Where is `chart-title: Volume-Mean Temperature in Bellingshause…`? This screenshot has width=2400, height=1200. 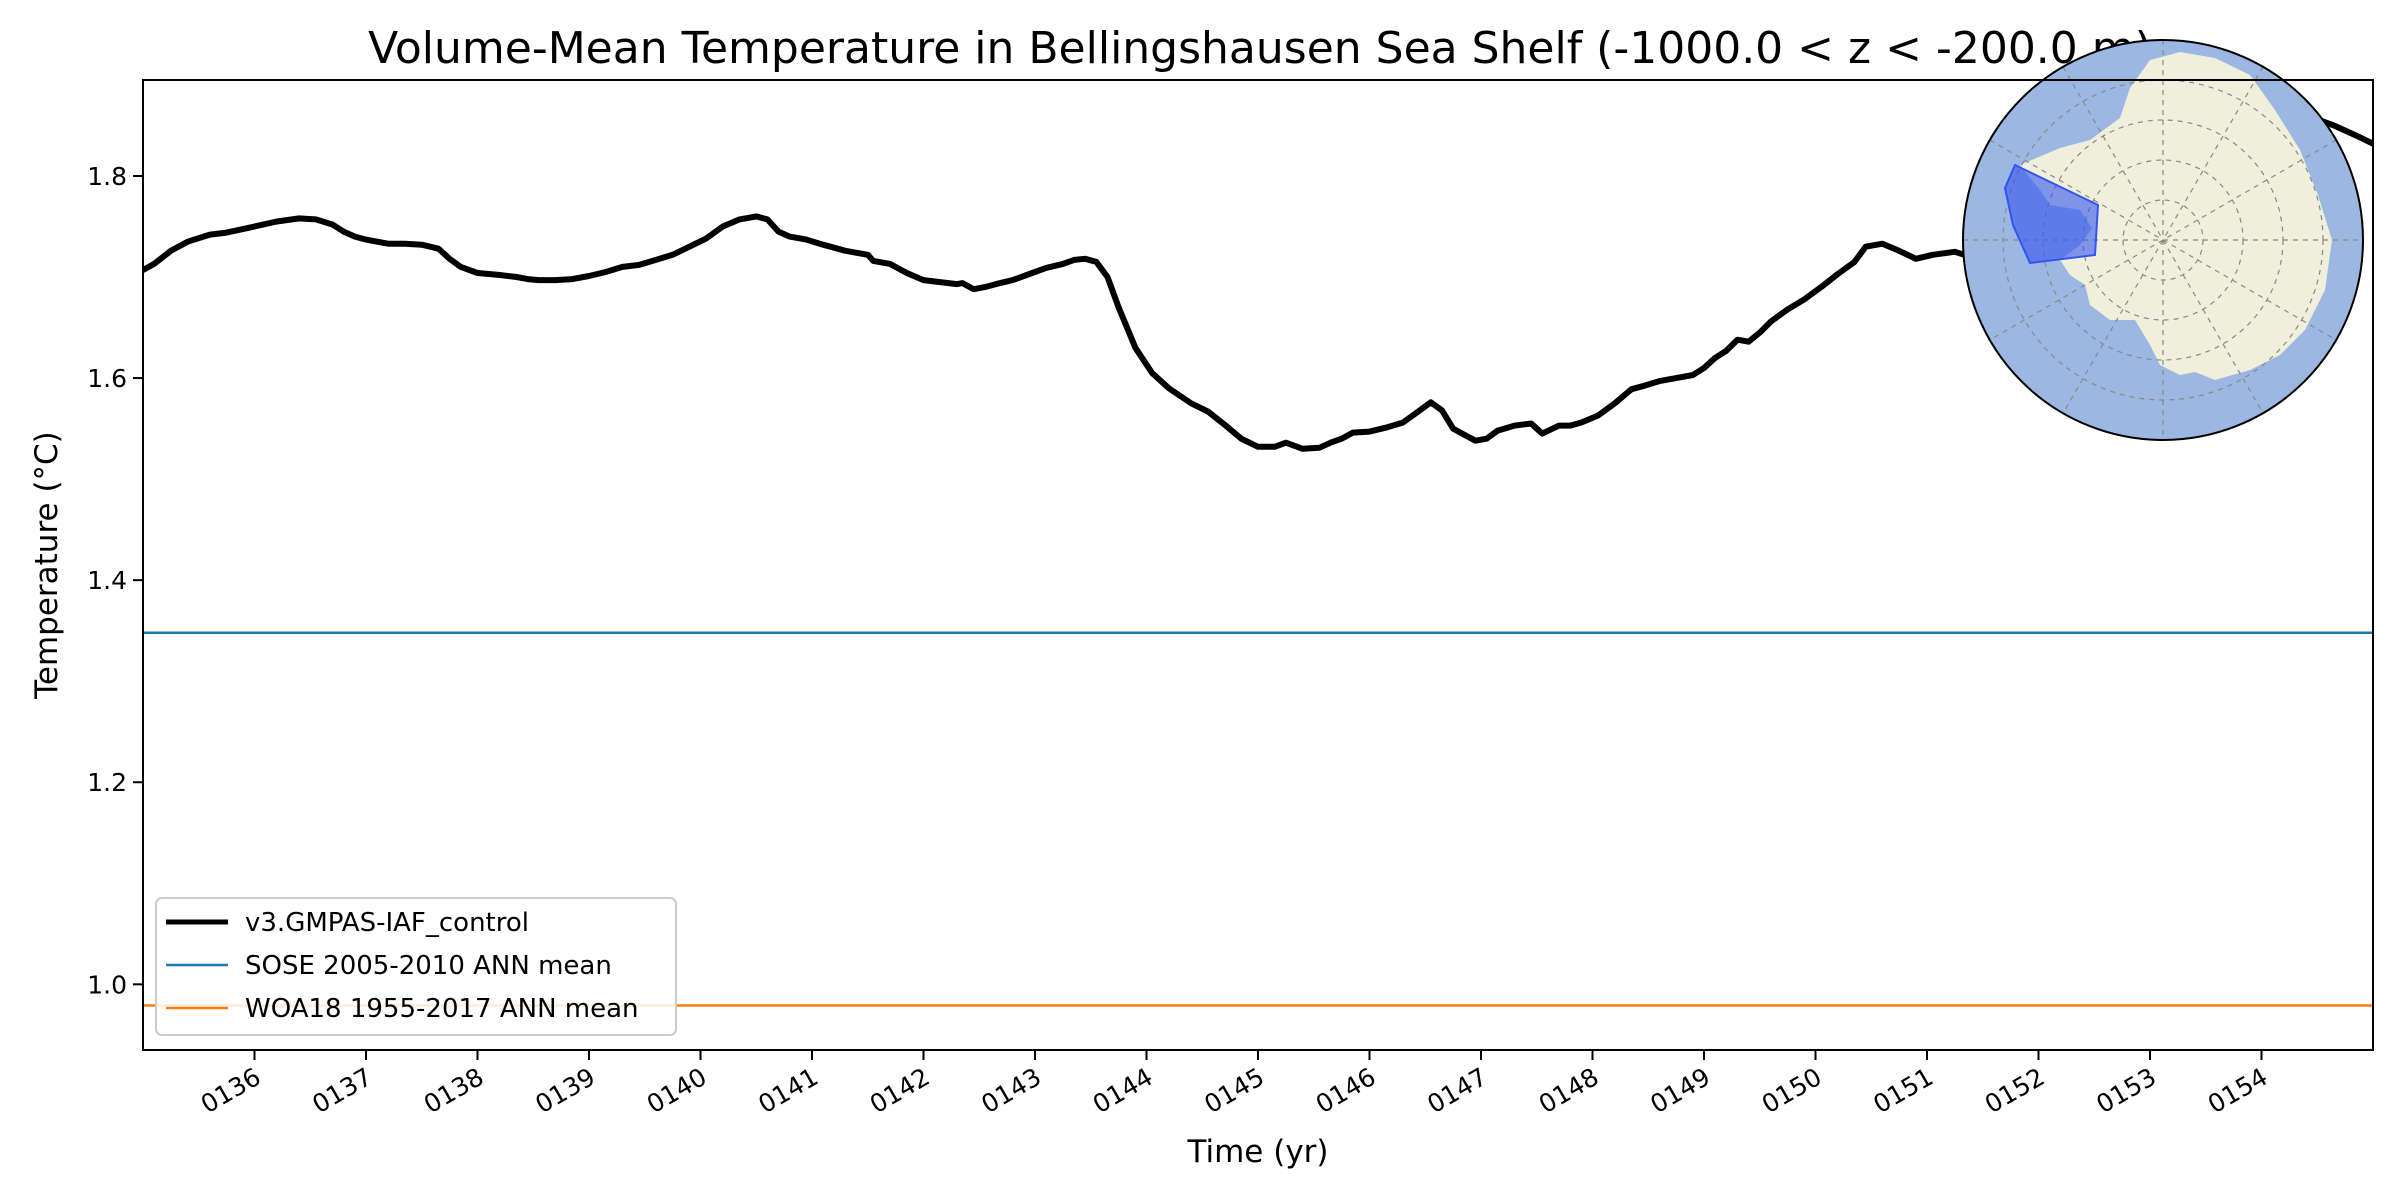 chart-title: Volume-Mean Temperature in Bellingshause… is located at coordinates (1260, 48).